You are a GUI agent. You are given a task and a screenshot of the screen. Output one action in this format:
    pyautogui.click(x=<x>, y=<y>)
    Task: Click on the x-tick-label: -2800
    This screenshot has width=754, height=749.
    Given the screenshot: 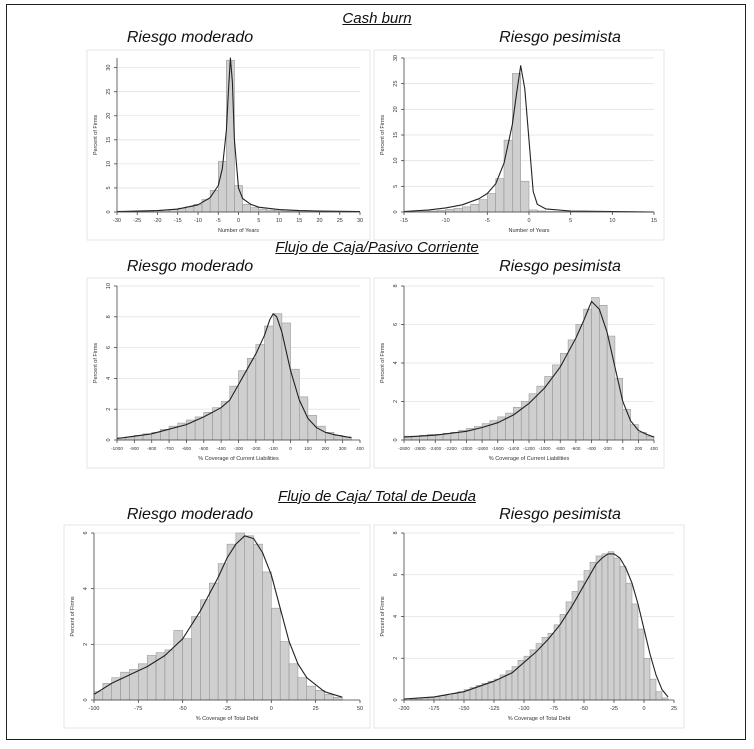 What is the action you would take?
    pyautogui.click(x=404, y=448)
    